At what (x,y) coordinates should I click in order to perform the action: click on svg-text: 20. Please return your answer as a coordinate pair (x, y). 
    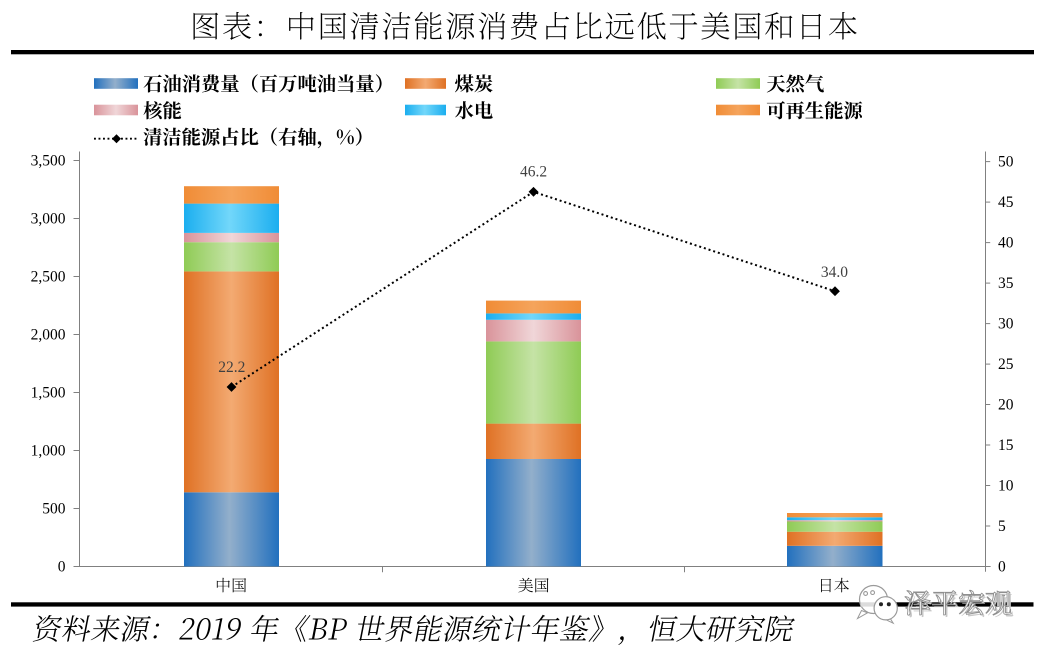
    Looking at the image, I should click on (1006, 405).